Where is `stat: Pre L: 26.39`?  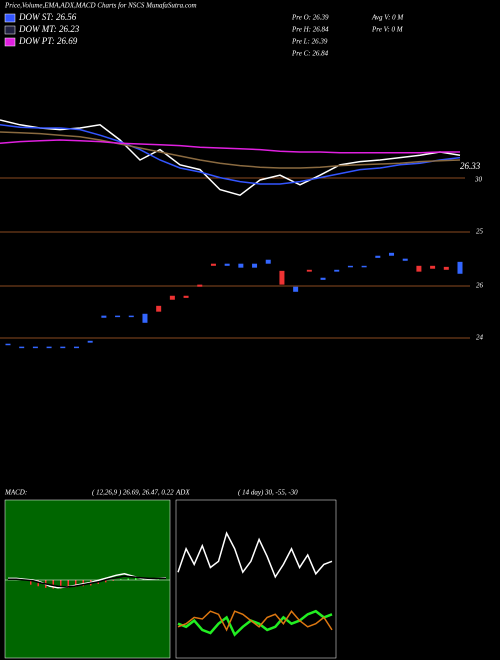
stat: Pre L: 26.39 is located at coordinates (309, 42).